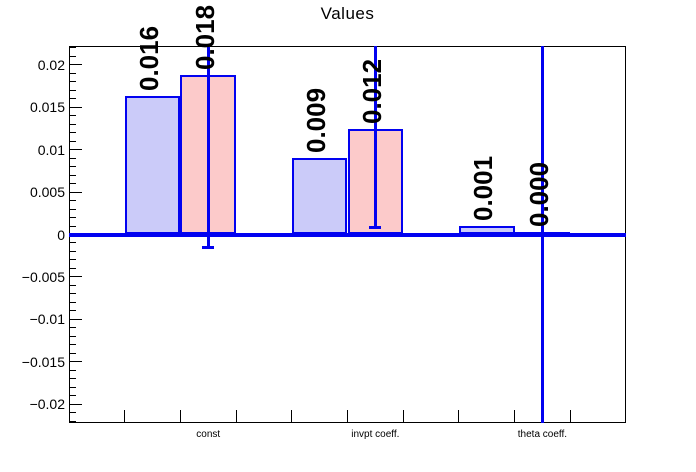 Image resolution: width=696 pixels, height=472 pixels. I want to click on y-axis-tick-label: 0.015, so click(47, 107).